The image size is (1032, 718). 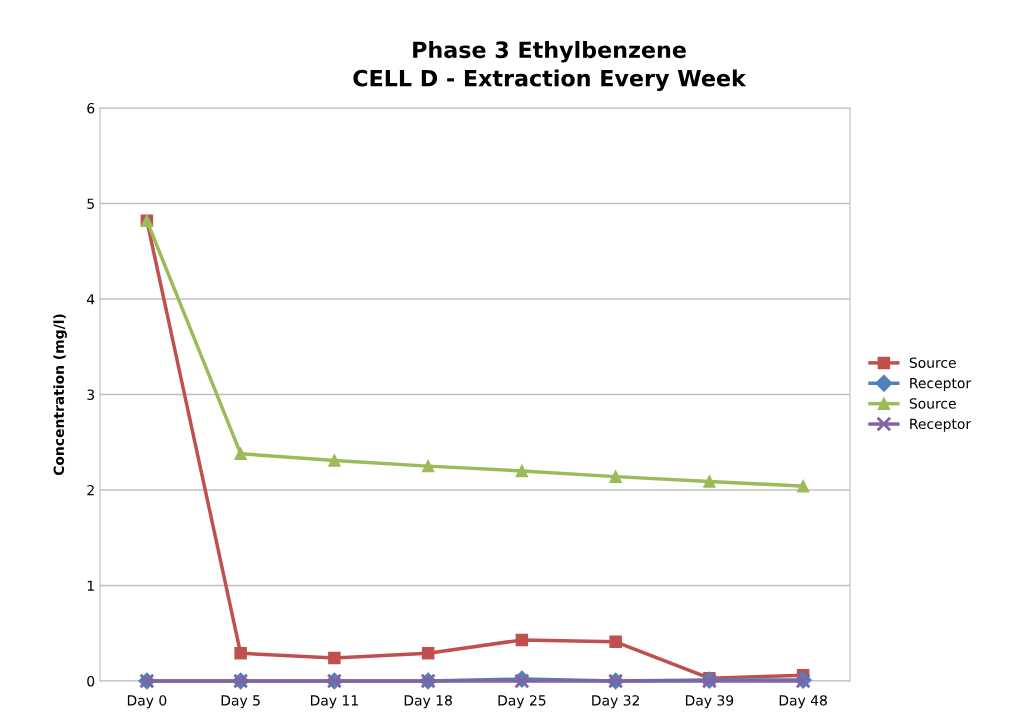 What do you see at coordinates (91, 394) in the screenshot?
I see `y-tick-label: 3` at bounding box center [91, 394].